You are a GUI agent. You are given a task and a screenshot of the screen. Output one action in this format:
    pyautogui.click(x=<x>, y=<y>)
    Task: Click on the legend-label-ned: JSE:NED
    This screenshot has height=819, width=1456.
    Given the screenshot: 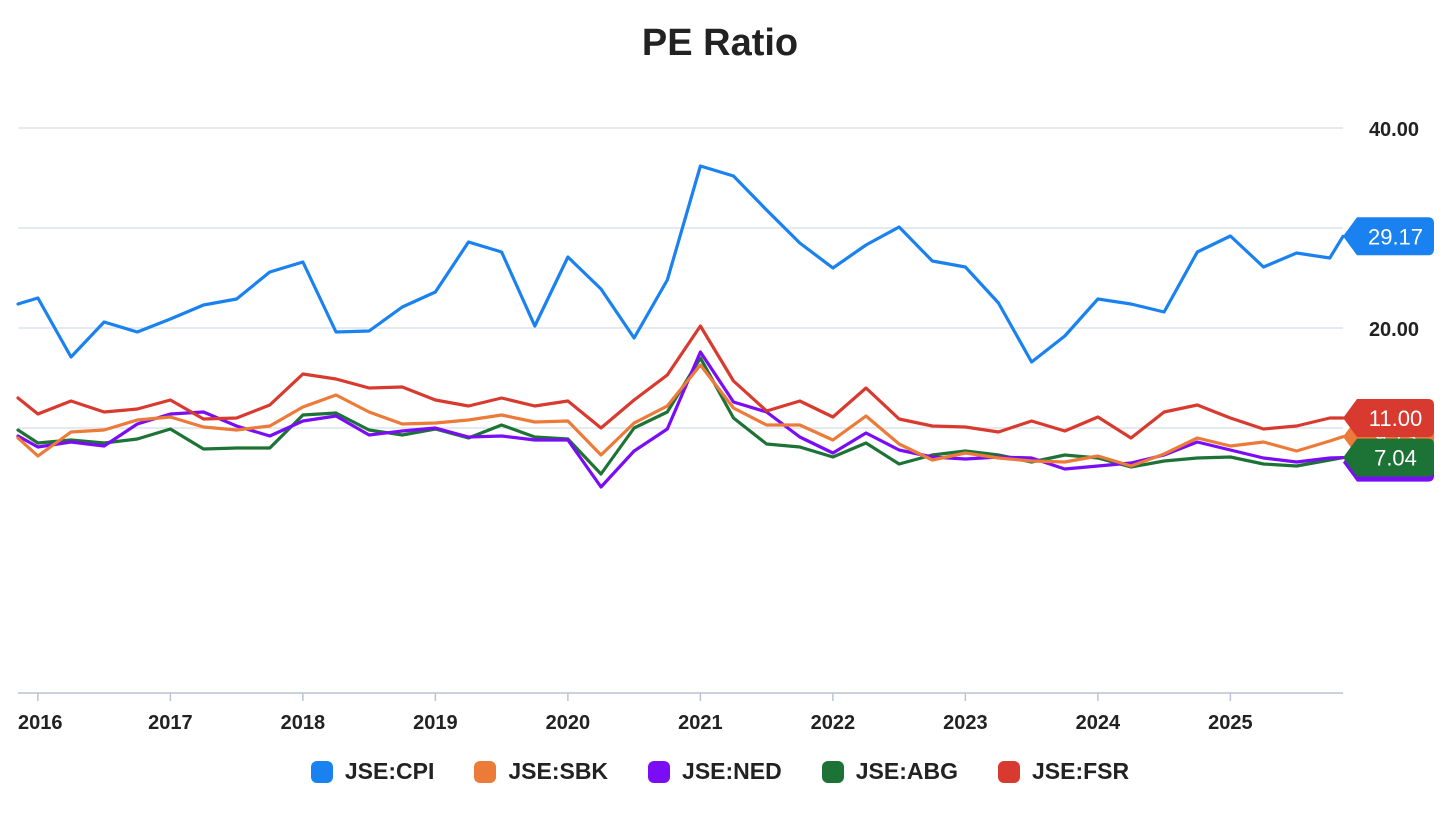 What is the action you would take?
    pyautogui.click(x=732, y=771)
    